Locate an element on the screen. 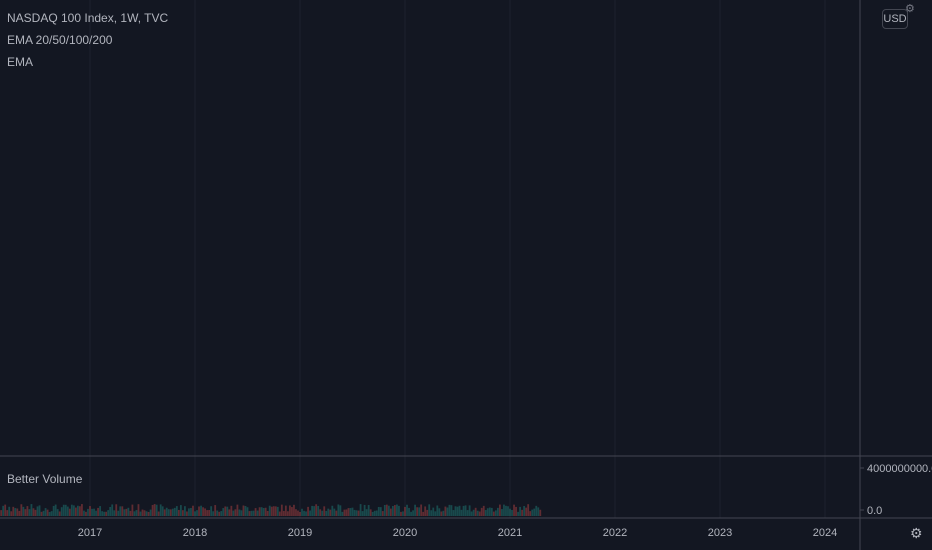 Image resolution: width=932 pixels, height=550 pixels. currency-button: USD is located at coordinates (895, 19).